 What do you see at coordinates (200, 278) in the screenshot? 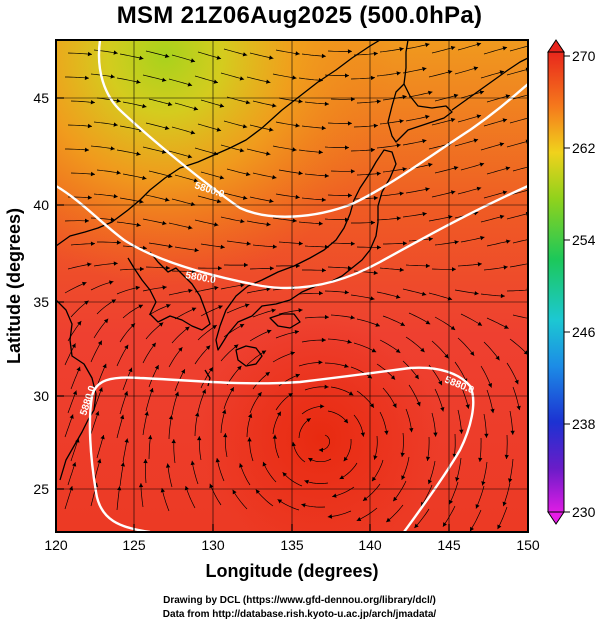
I see `contour-label: 5800.0` at bounding box center [200, 278].